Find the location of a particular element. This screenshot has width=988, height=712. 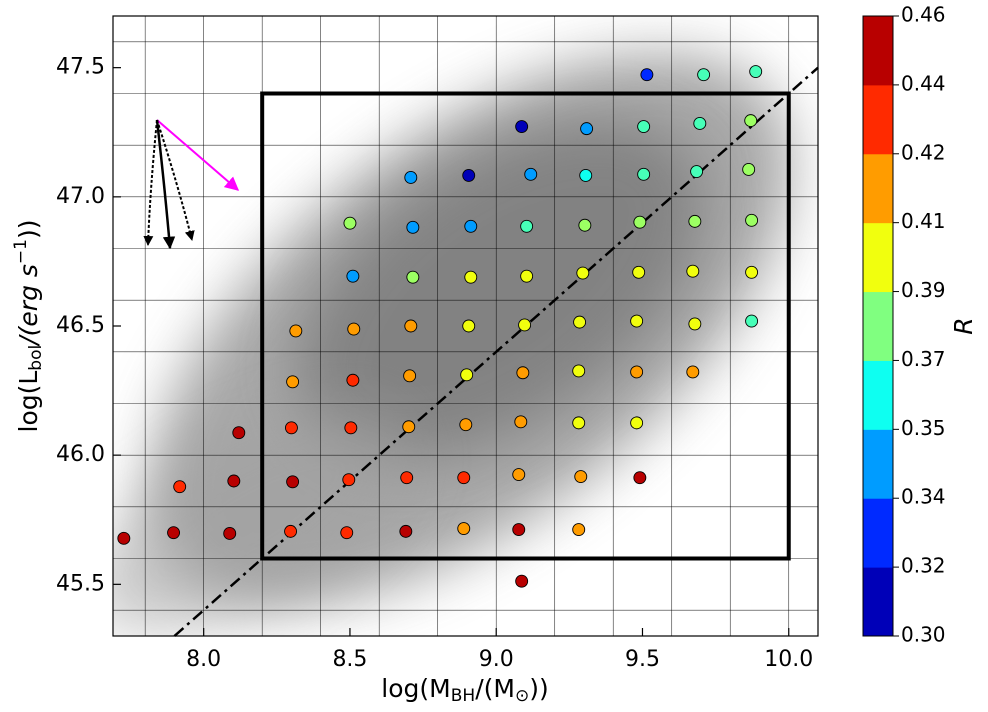

colorbar-tick-label: 0.32 is located at coordinates (923, 566).